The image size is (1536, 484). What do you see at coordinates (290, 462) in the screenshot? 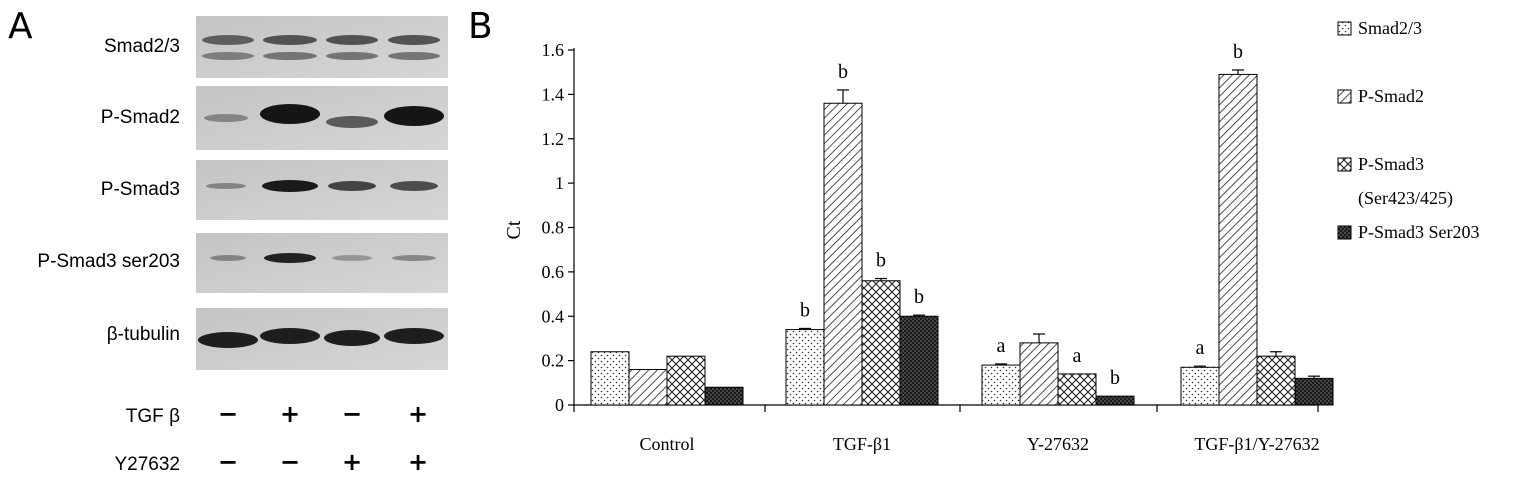
I see `y27632-sign-lane2: −` at bounding box center [290, 462].